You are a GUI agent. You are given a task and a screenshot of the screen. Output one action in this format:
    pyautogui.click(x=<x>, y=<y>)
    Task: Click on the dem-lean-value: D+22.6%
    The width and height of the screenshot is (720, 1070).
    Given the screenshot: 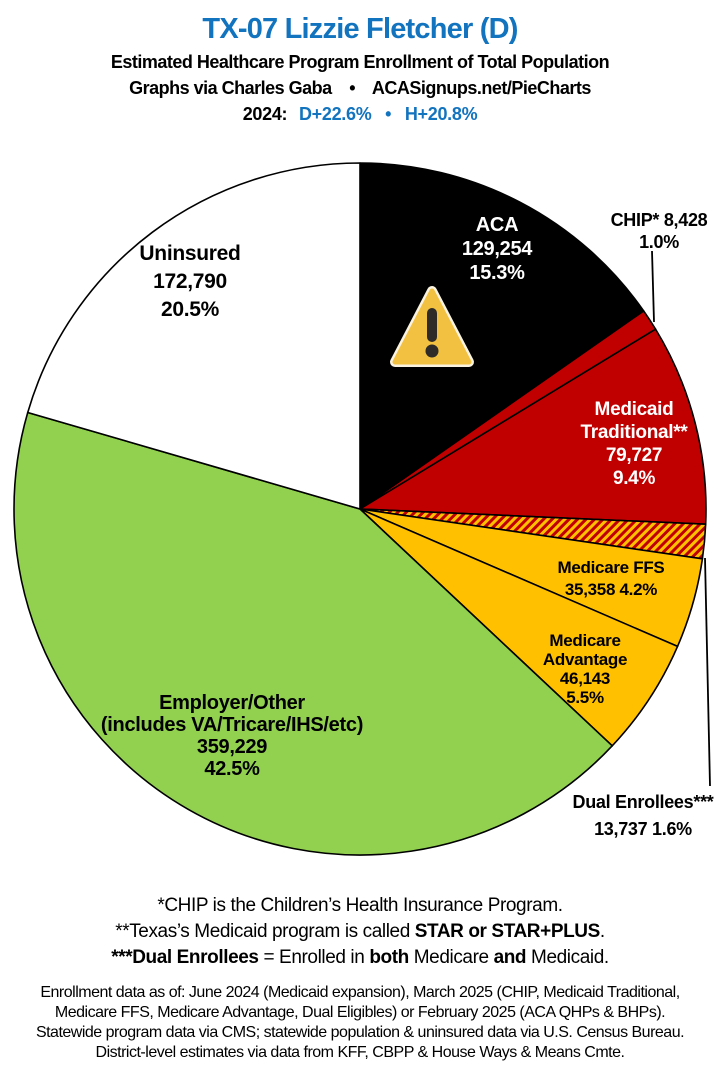 What is the action you would take?
    pyautogui.click(x=335, y=114)
    